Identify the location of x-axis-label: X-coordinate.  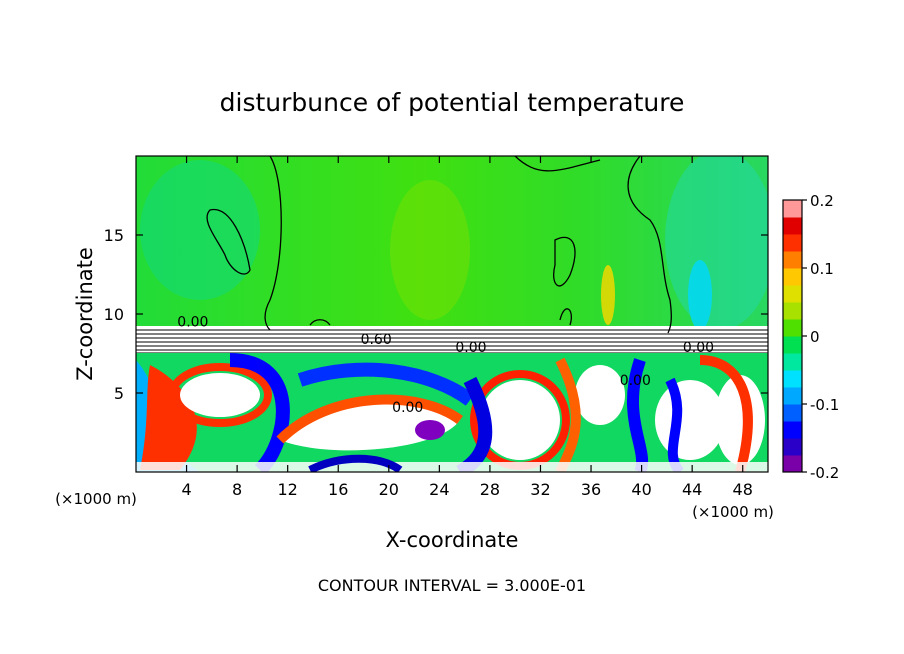
(452, 540).